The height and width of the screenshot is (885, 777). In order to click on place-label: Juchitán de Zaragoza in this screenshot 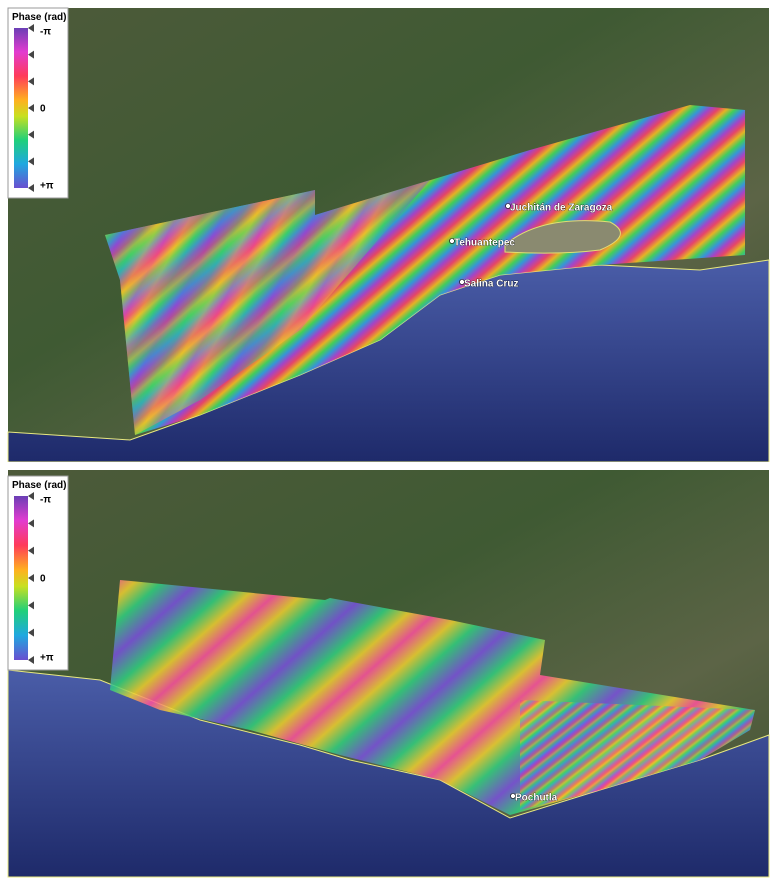, I will do `click(561, 208)`.